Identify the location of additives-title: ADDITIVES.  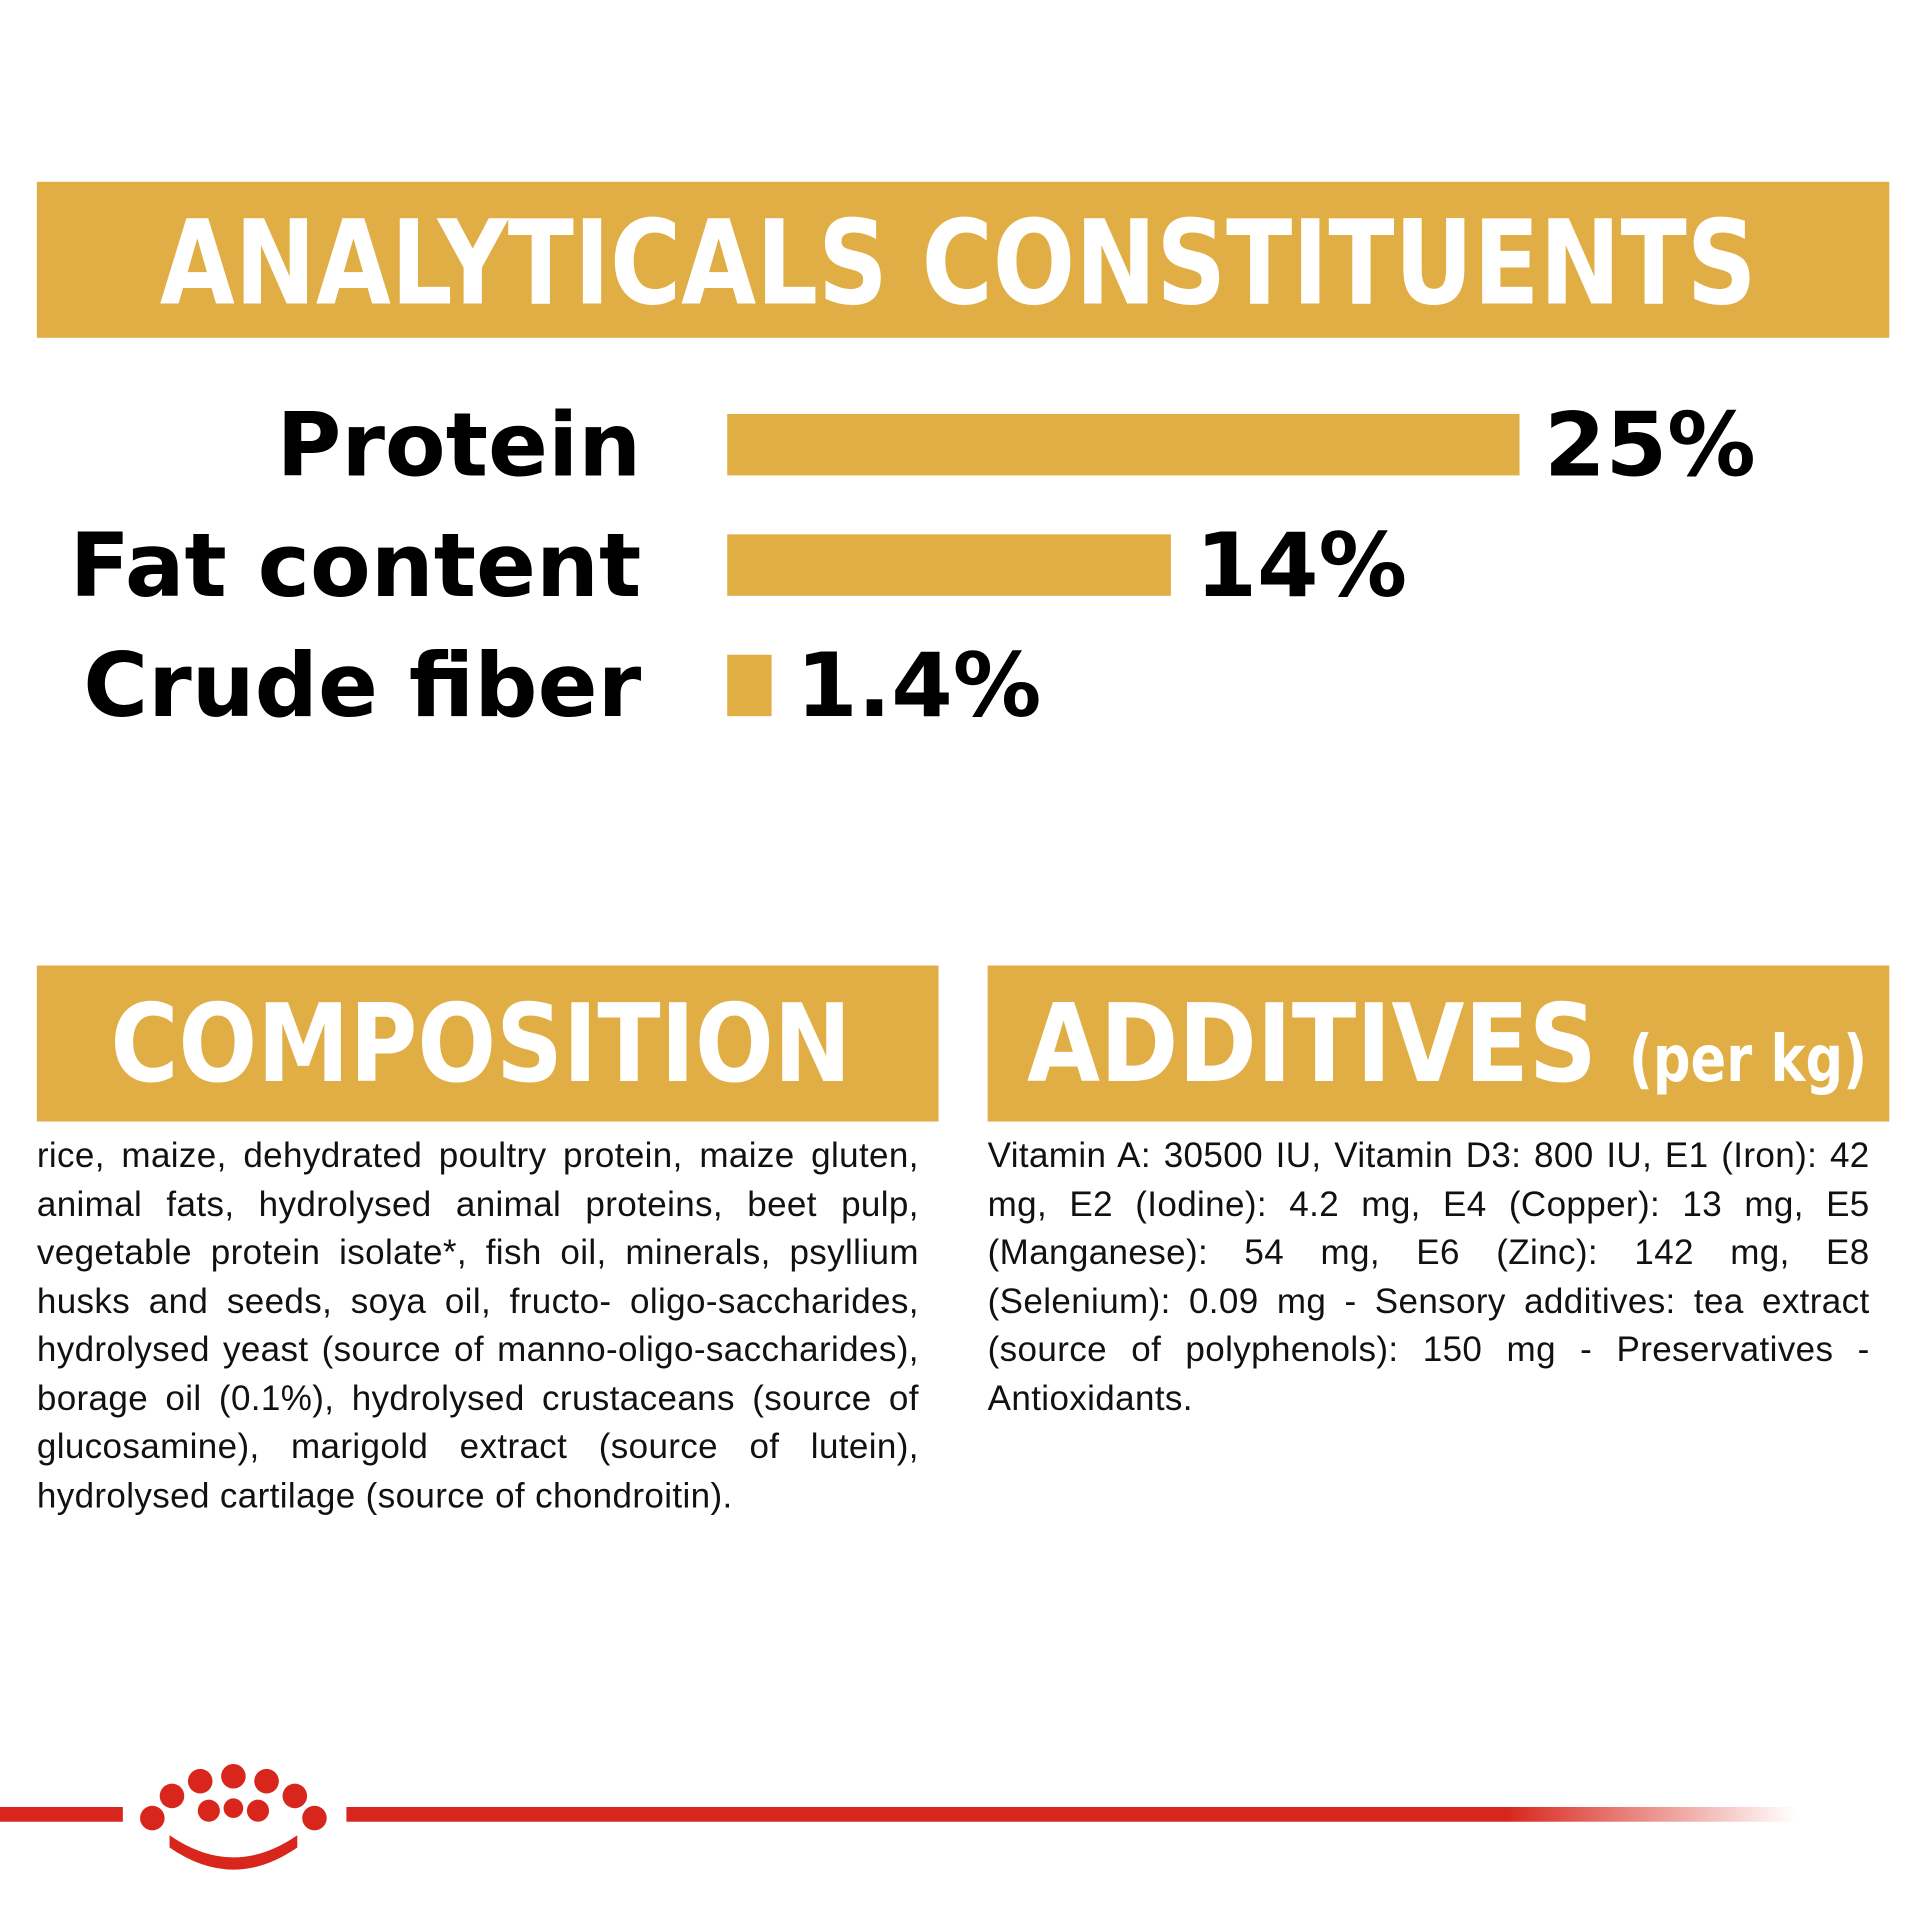
(1312, 1044).